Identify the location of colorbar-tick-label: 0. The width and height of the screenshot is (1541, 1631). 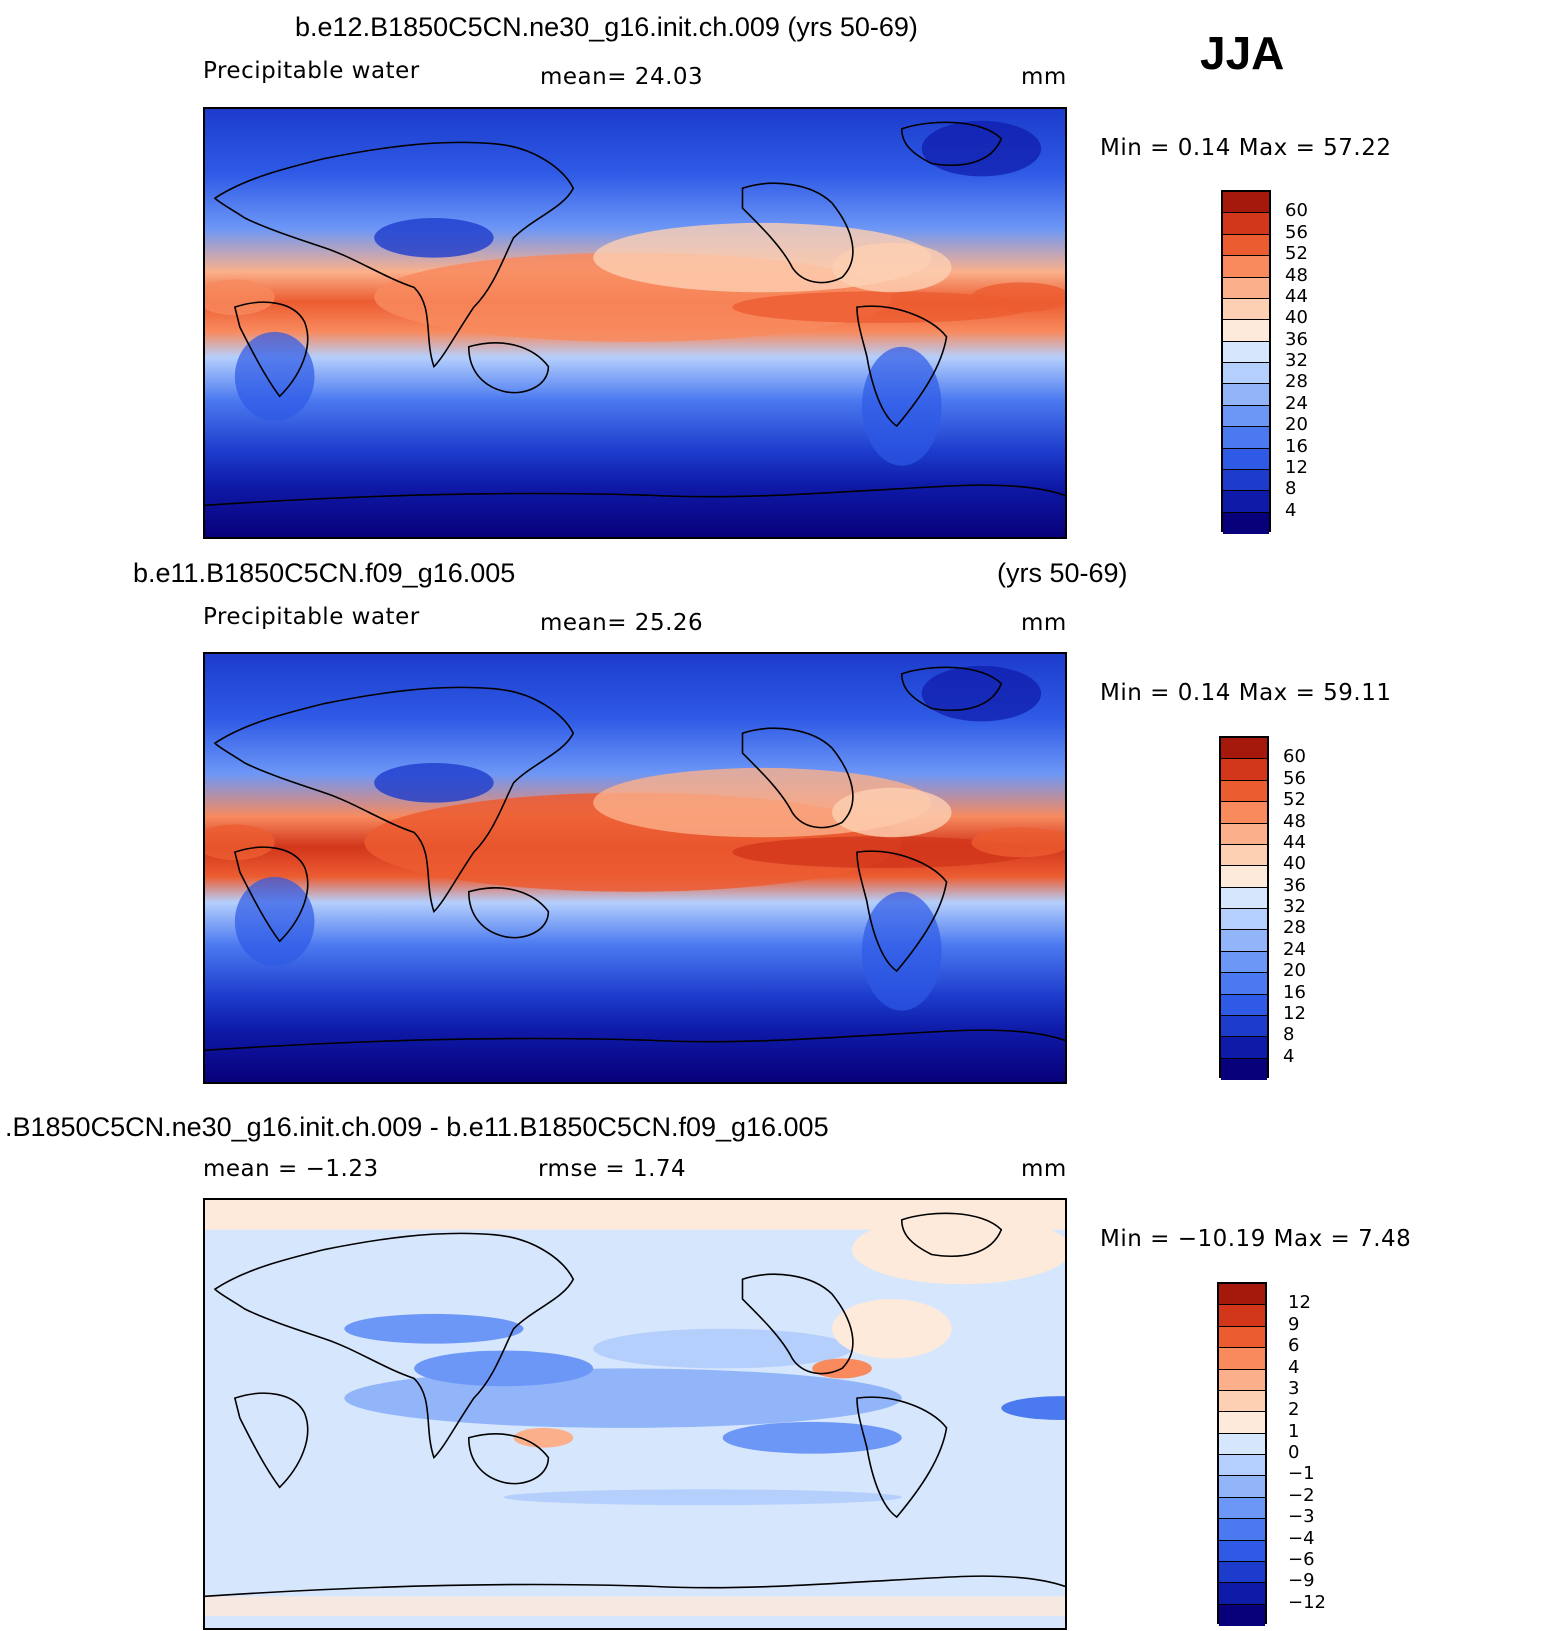
(1294, 1452).